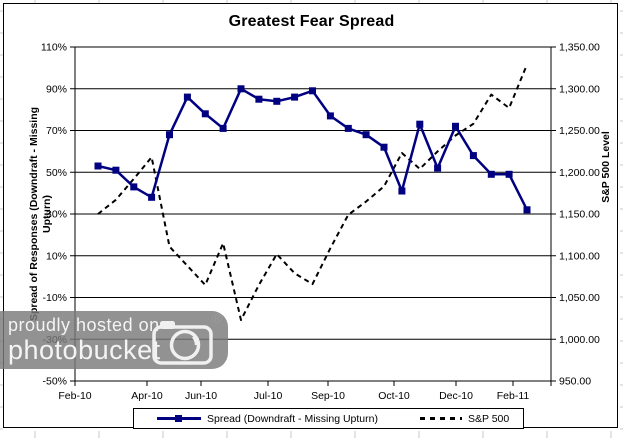 This screenshot has width=623, height=438. What do you see at coordinates (56, 256) in the screenshot?
I see `y-left-tick-label: 10%` at bounding box center [56, 256].